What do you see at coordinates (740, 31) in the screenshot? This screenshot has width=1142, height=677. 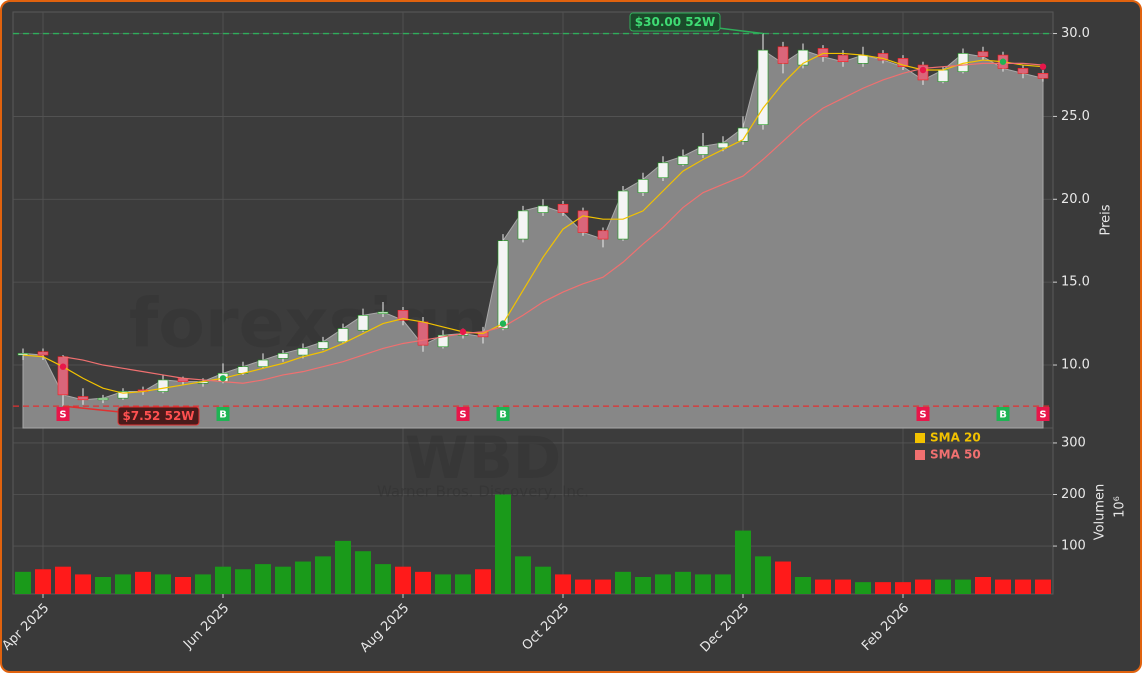 I see `arrow` at bounding box center [740, 31].